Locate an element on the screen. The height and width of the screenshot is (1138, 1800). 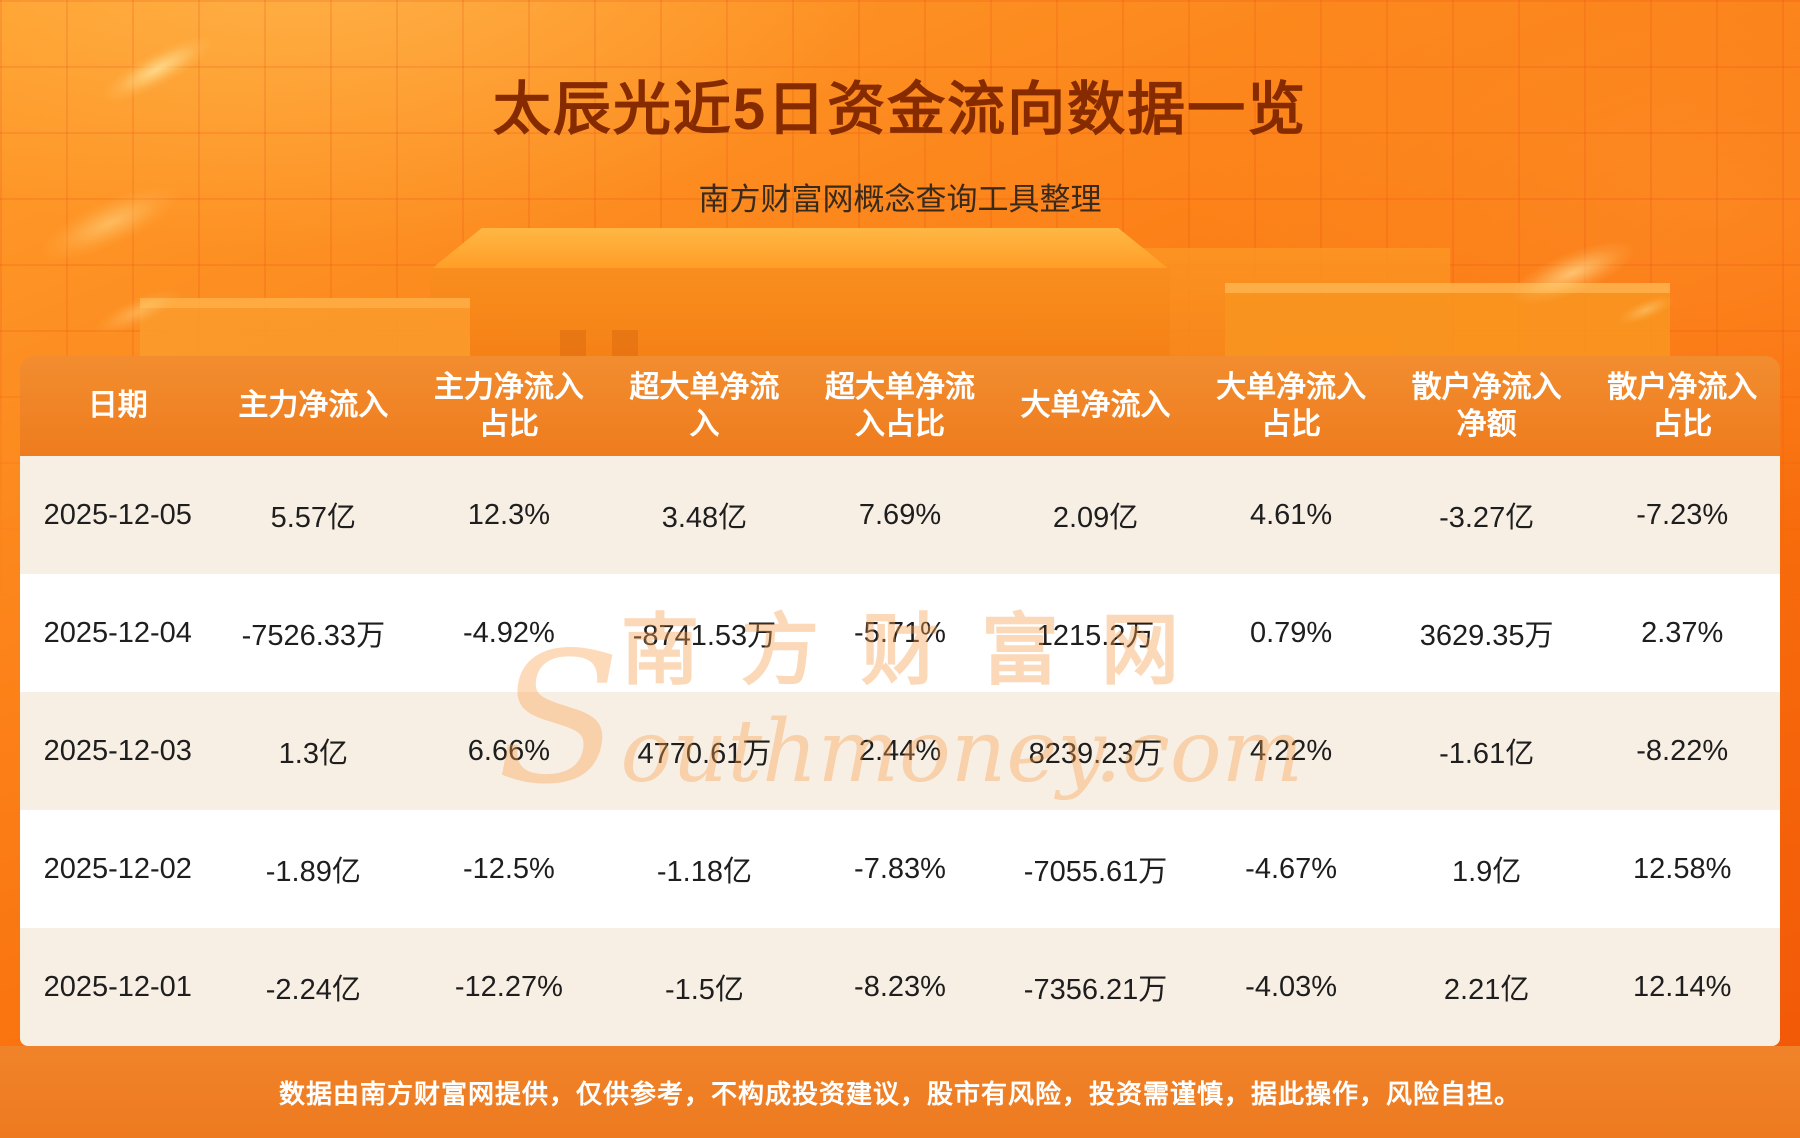
value-cell: 1.3亿 is located at coordinates (313, 754).